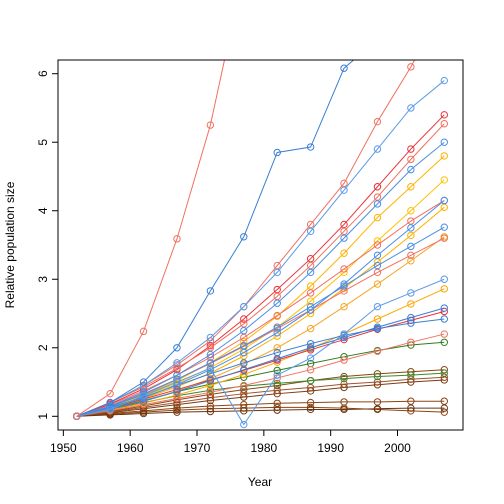 This screenshot has width=504, height=504. Describe the element at coordinates (260, 482) in the screenshot. I see `x-axis-label: Year` at that location.